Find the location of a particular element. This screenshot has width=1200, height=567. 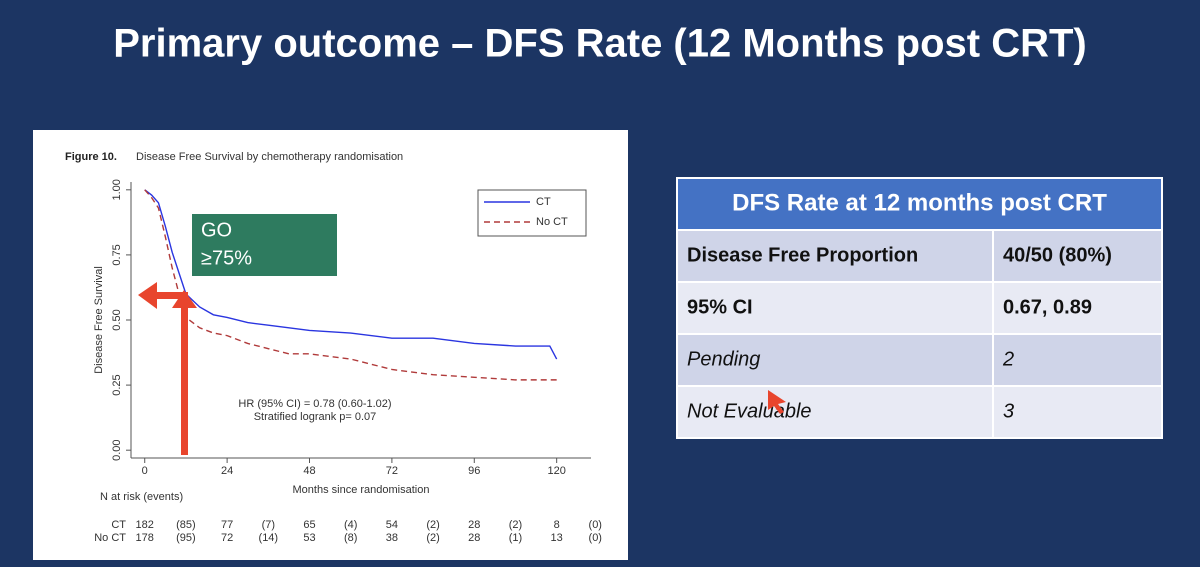

x-tick-label: 24 is located at coordinates (227, 471).